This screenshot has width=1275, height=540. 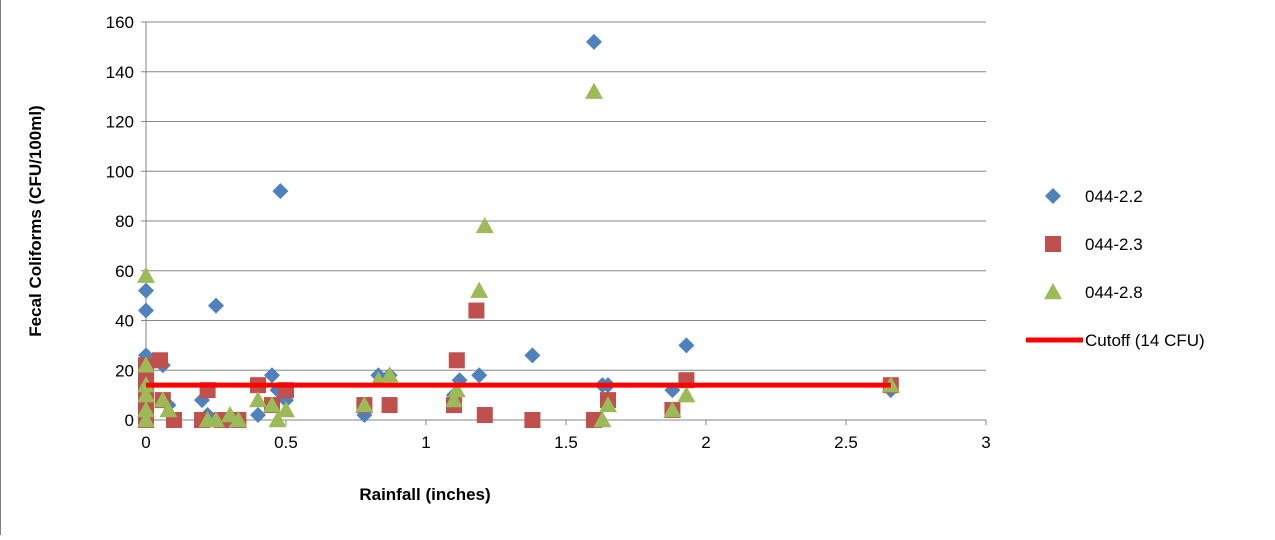 I want to click on x-axis-title: Rainfall (inches), so click(x=424, y=494).